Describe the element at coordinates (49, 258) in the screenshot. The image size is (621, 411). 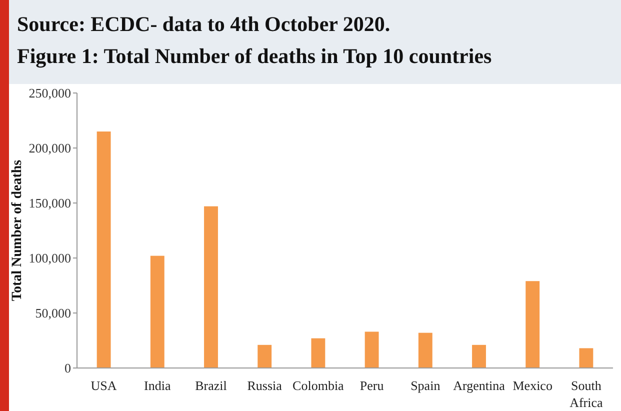
I see `y-tick-label: 100,000` at that location.